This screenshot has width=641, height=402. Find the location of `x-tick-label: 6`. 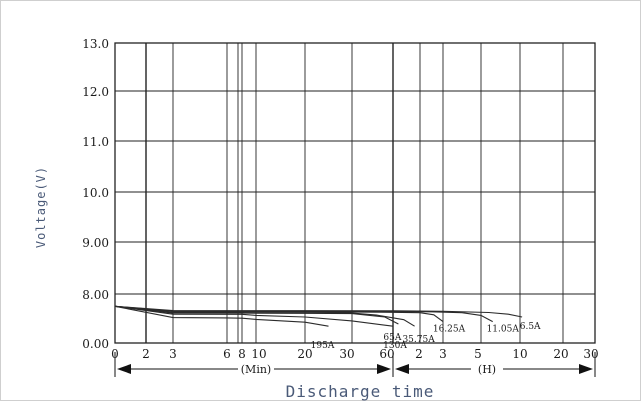

x-tick-label: 6 is located at coordinates (227, 354).